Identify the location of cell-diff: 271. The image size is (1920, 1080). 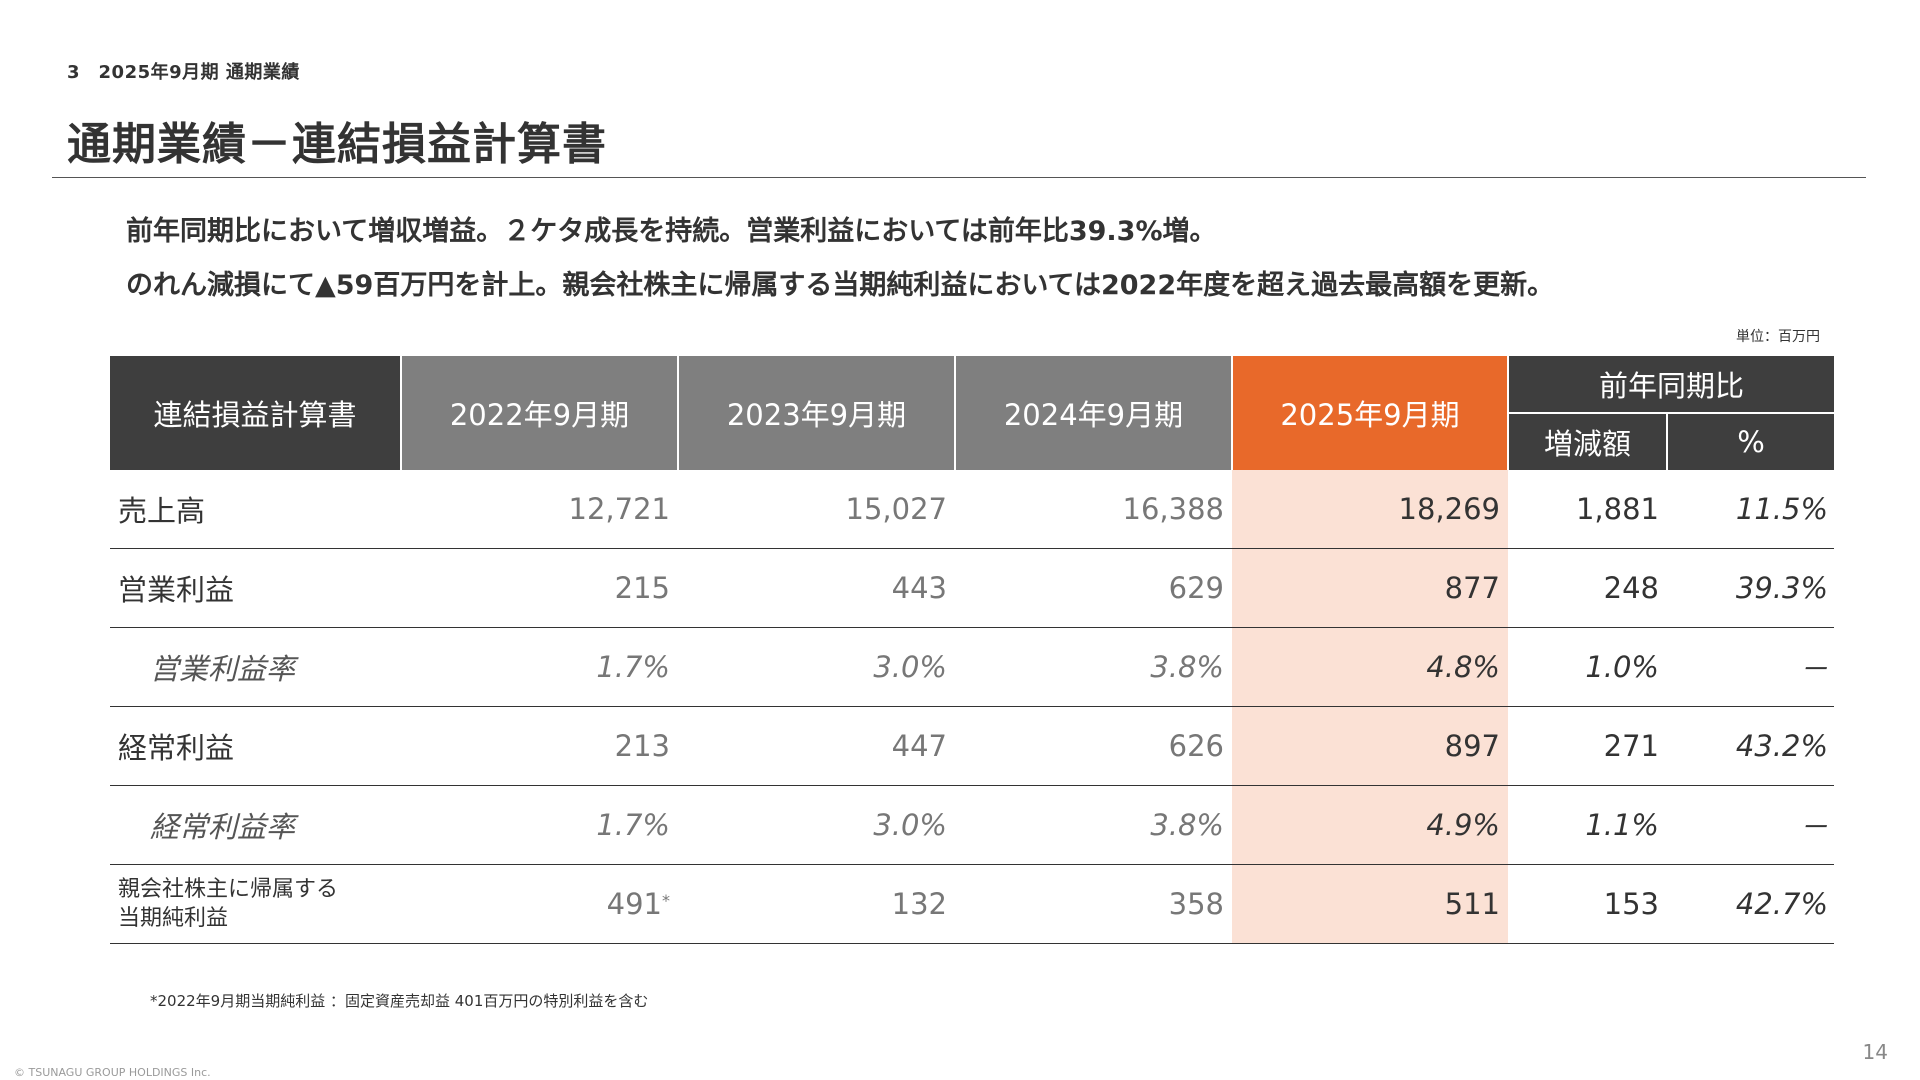
(1587, 746).